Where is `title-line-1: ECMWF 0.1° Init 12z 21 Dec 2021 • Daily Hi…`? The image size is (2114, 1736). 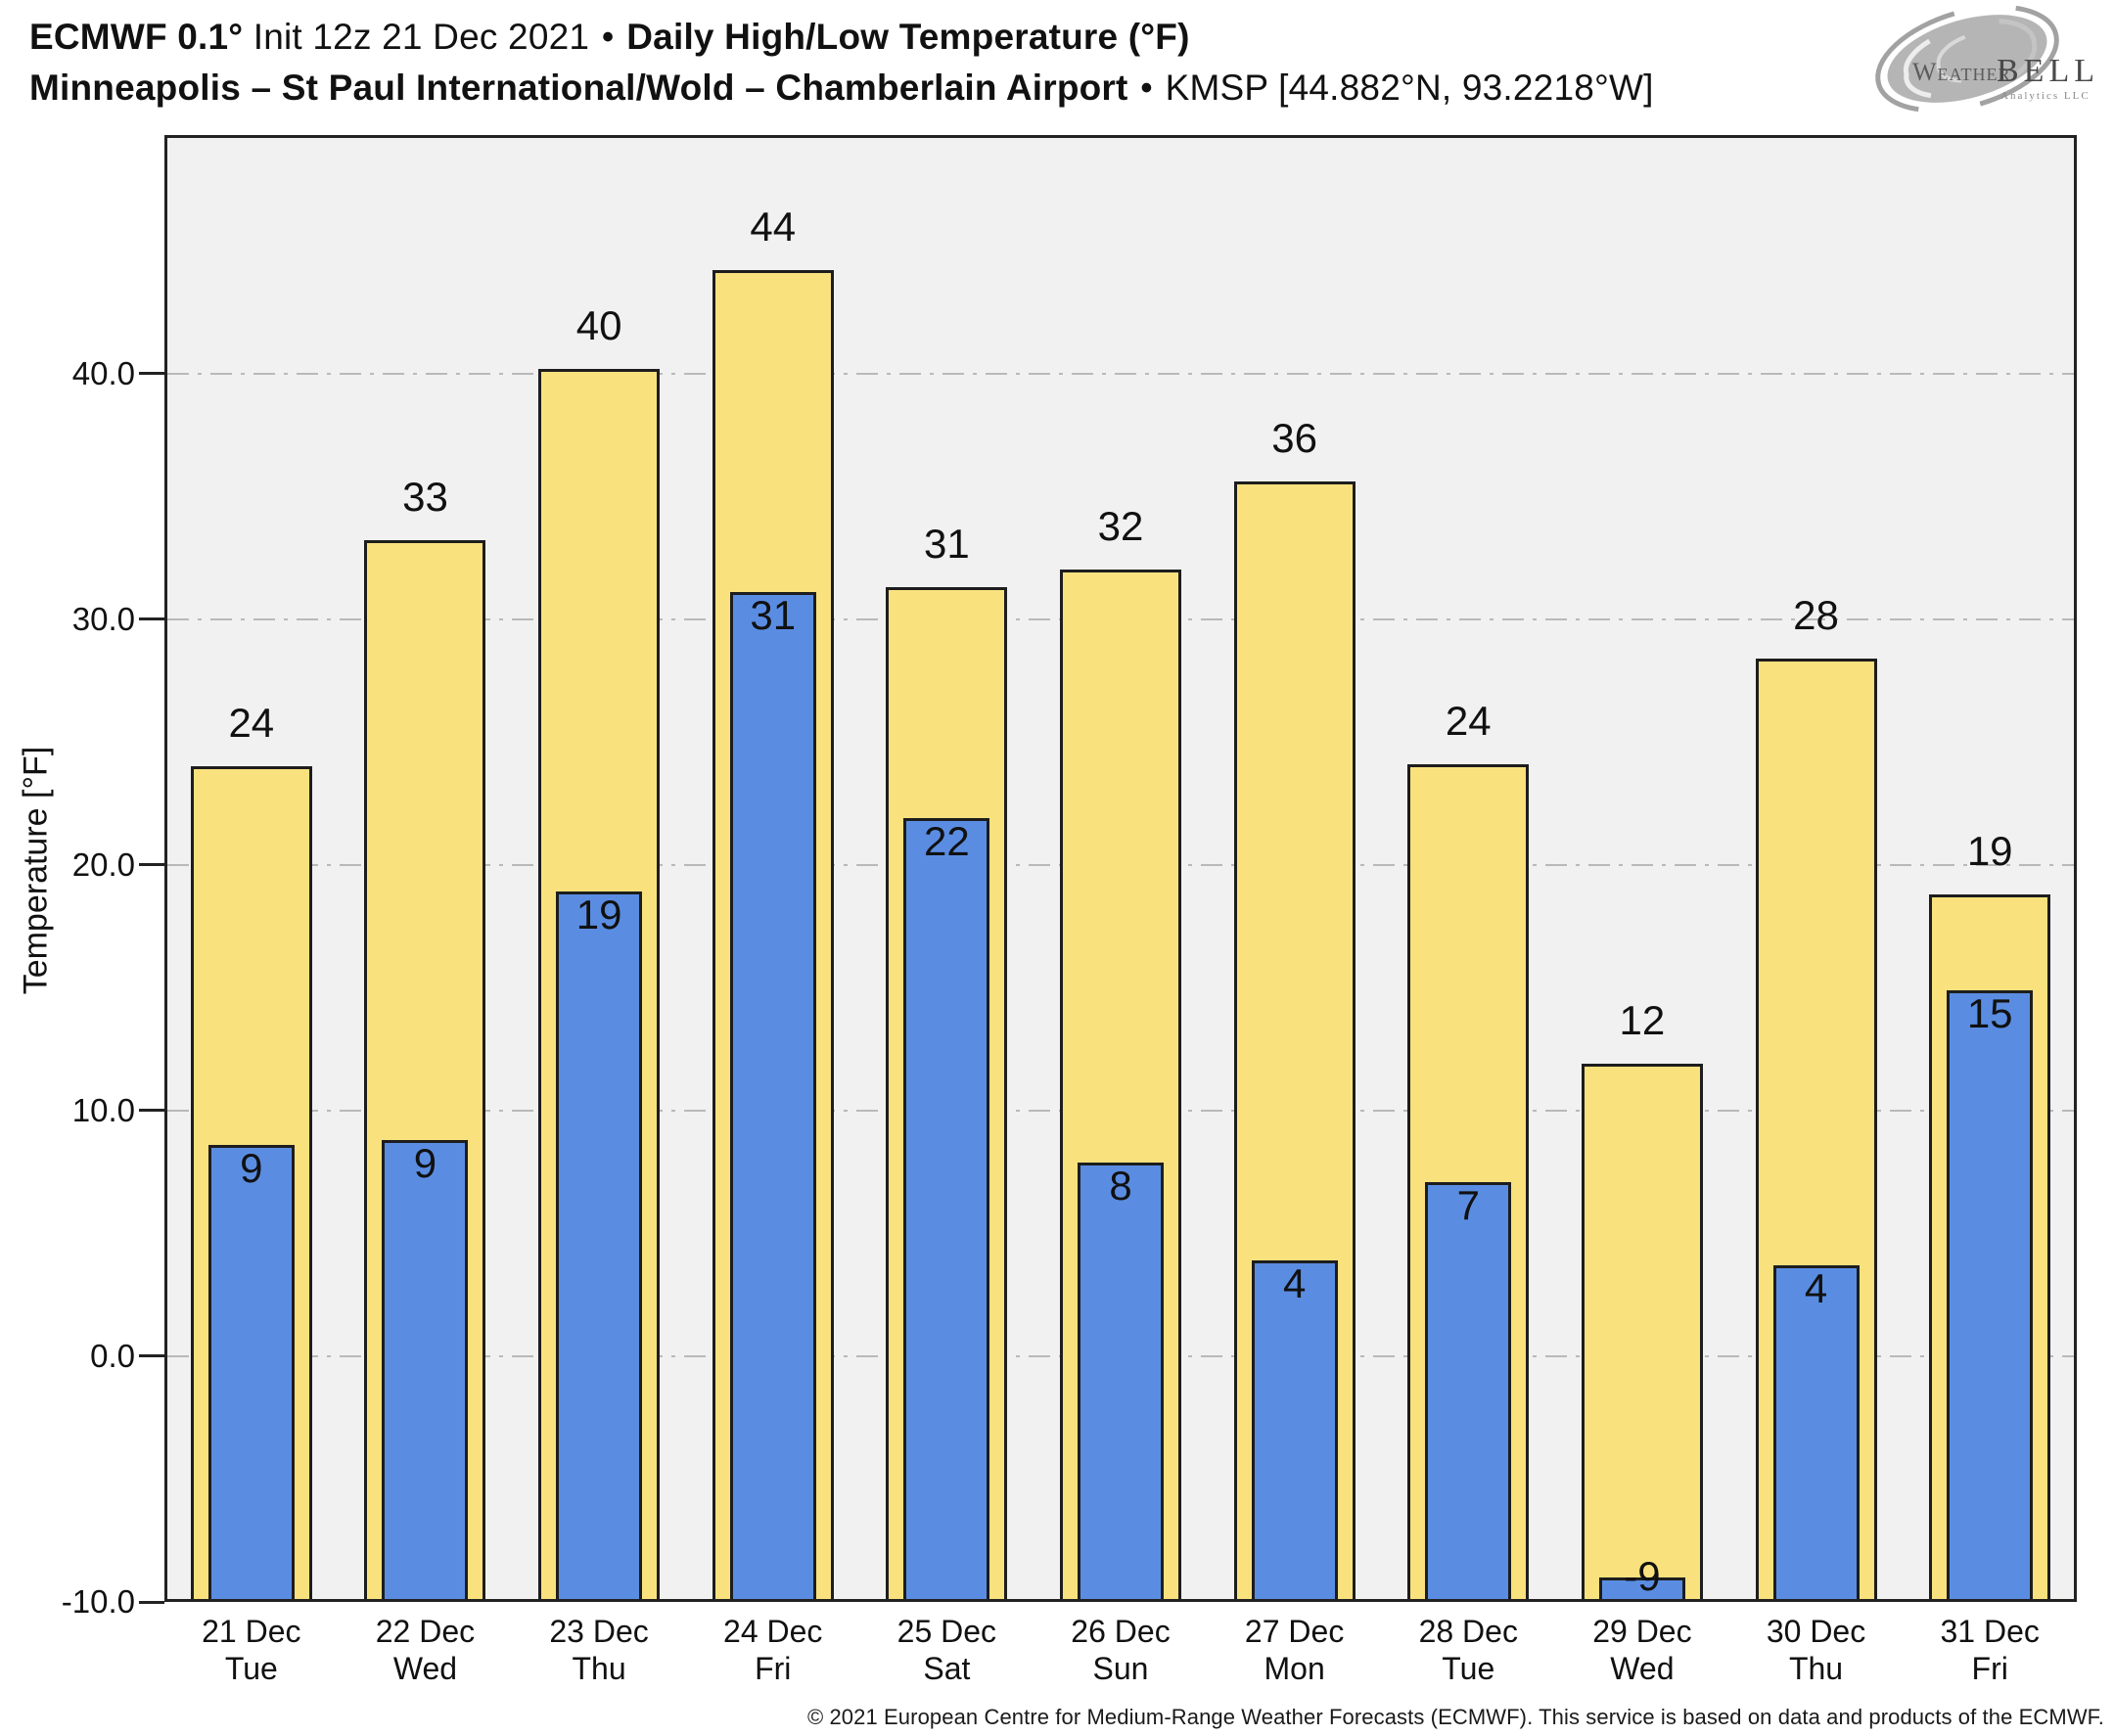
title-line-1: ECMWF 0.1° Init 12z 21 Dec 2021 • Daily Hi… is located at coordinates (841, 37).